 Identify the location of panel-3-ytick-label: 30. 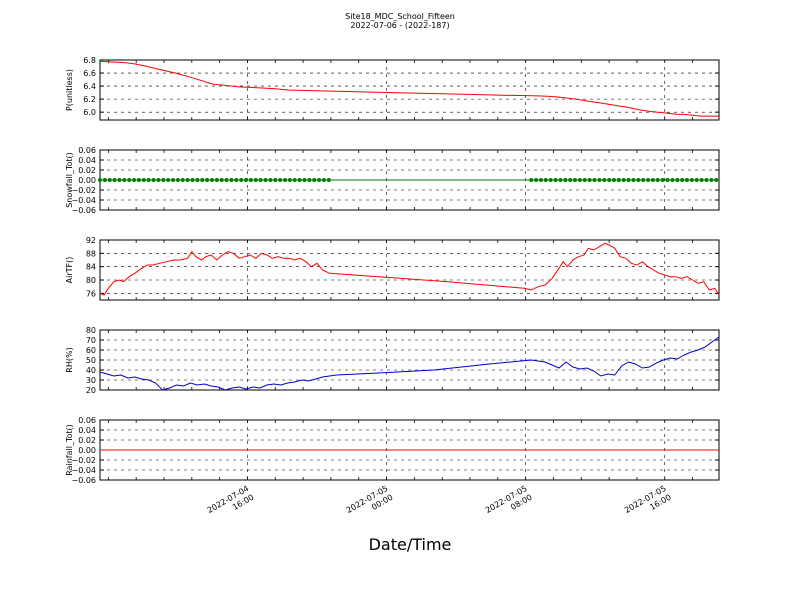
(91, 380).